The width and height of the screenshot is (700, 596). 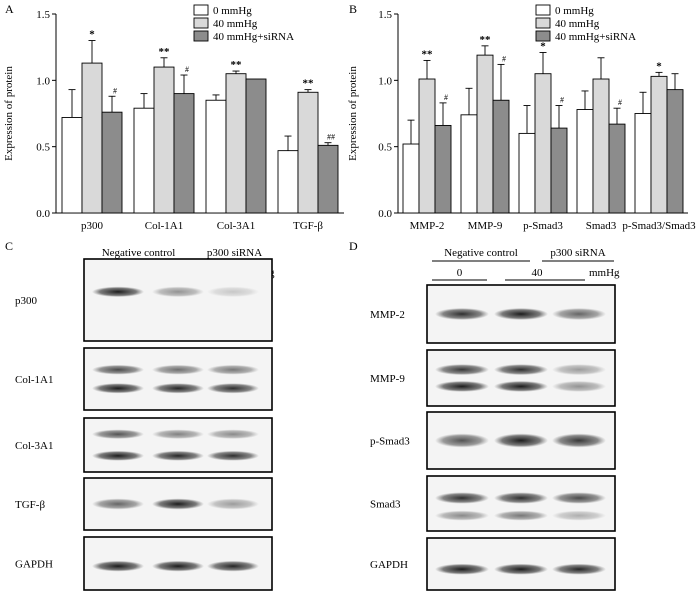 I want to click on category-label: Col-3A1, so click(x=236, y=226).